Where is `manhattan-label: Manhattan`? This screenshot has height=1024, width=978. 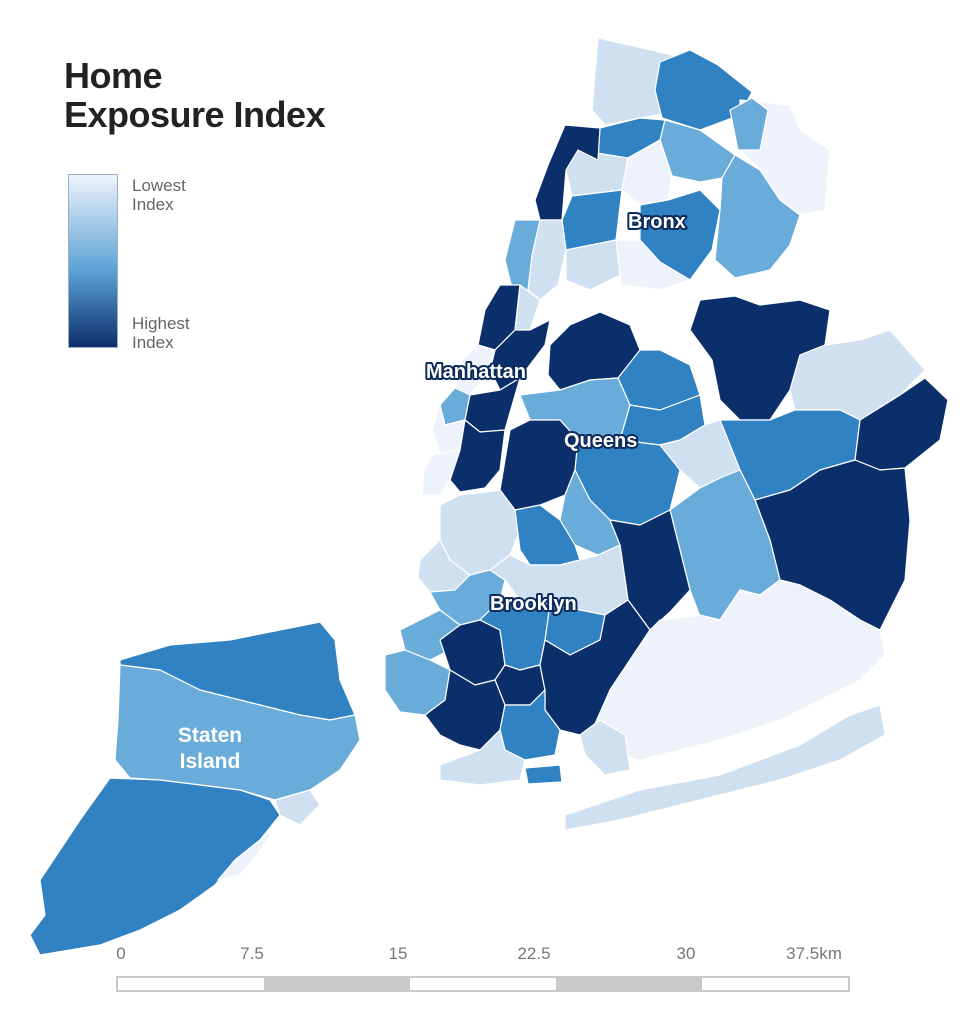
manhattan-label: Manhattan is located at coordinates (476, 372).